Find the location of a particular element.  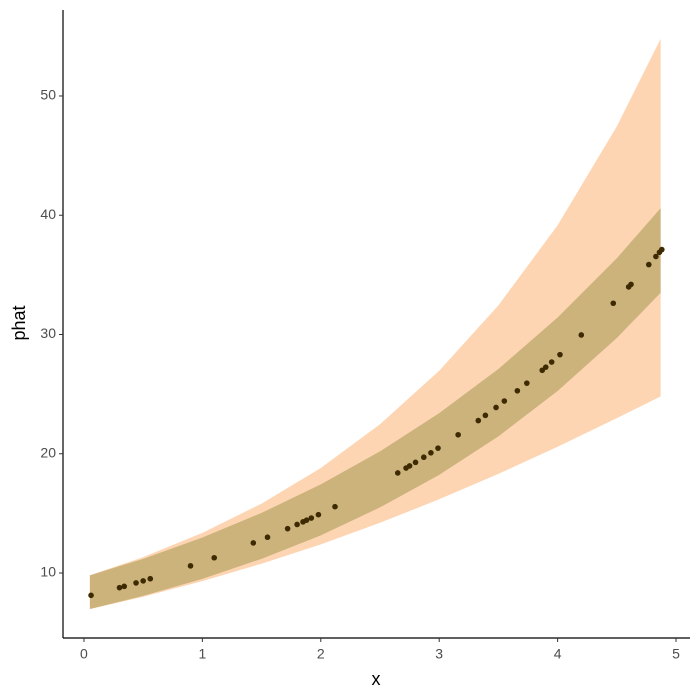

y-axis-title: phat is located at coordinates (19, 322).